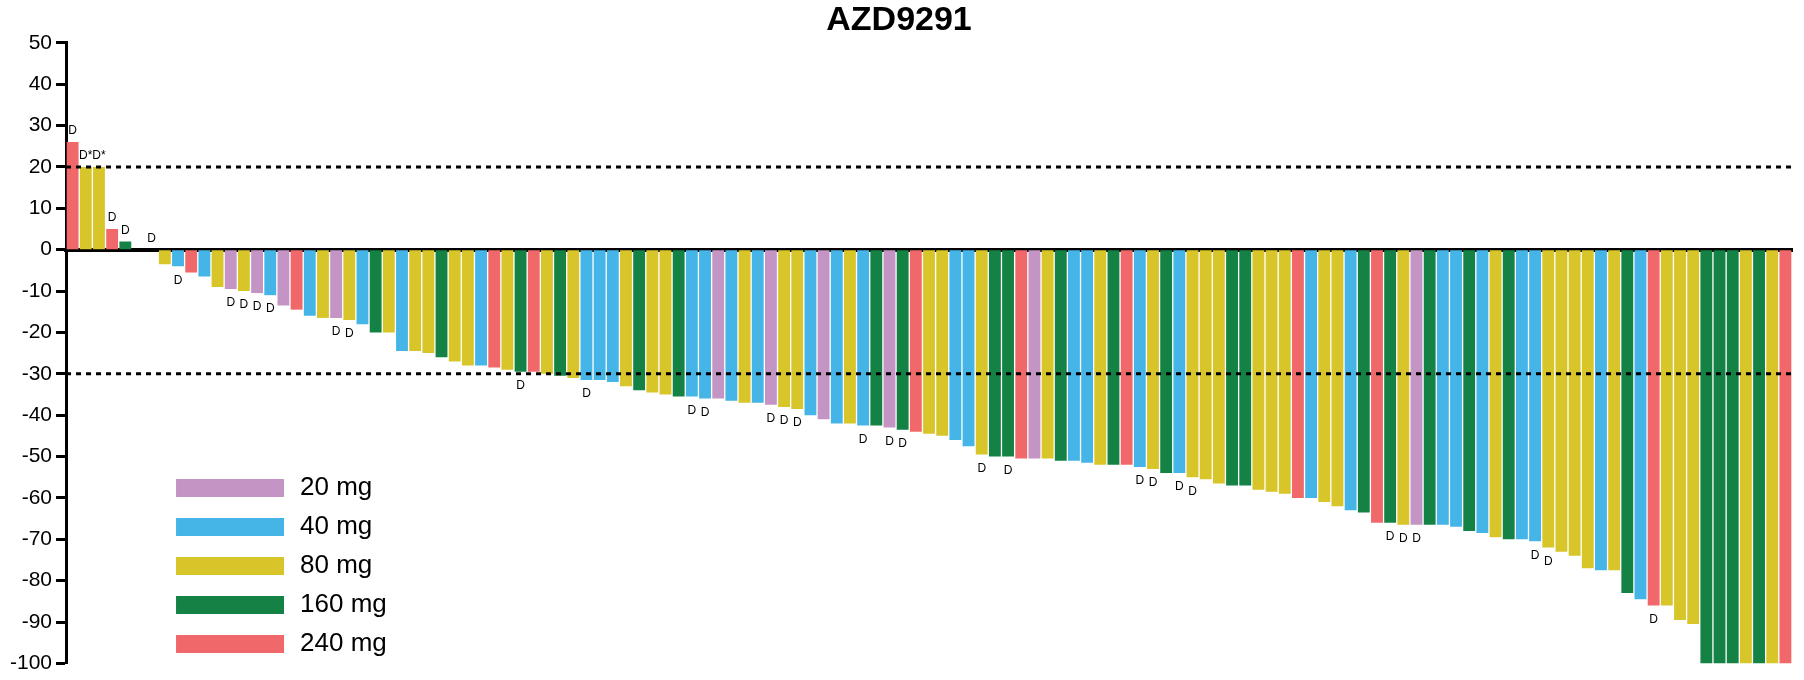 This screenshot has width=1804, height=680. What do you see at coordinates (37, 331) in the screenshot?
I see `y-tick-label: -20` at bounding box center [37, 331].